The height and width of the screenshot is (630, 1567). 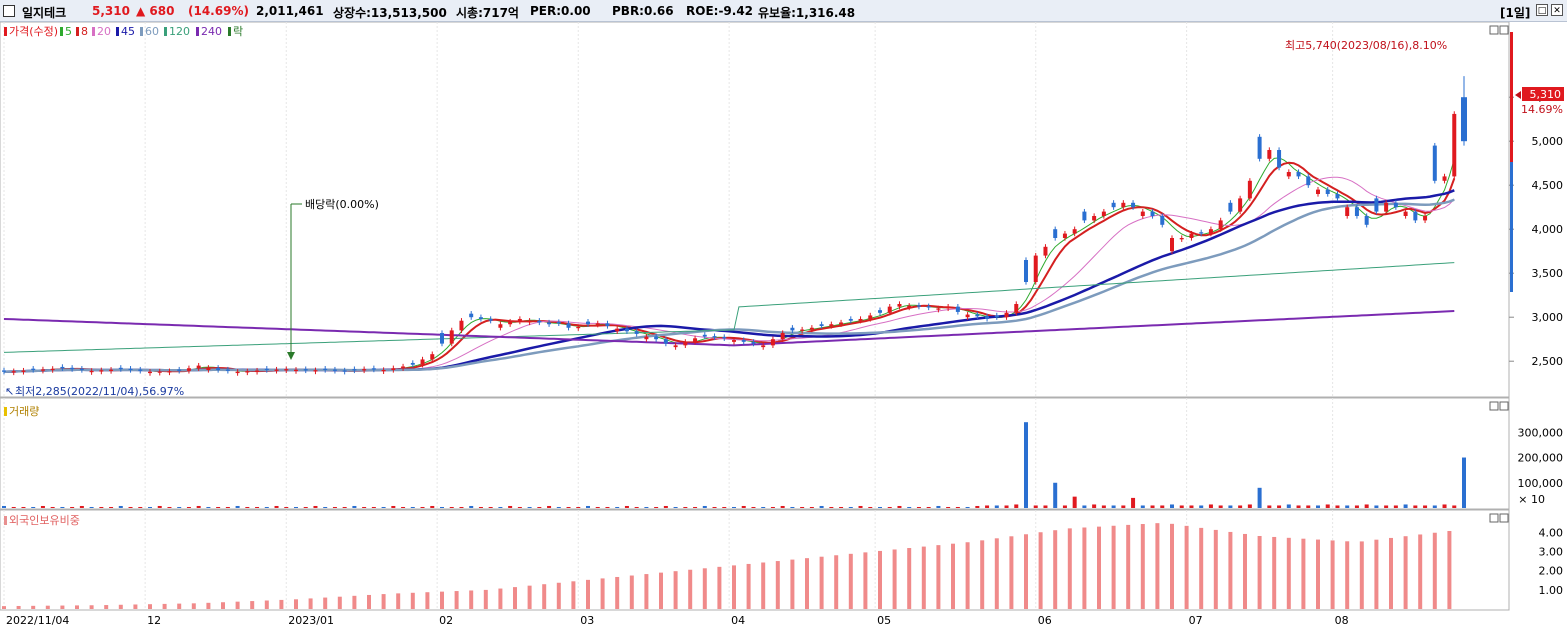 What do you see at coordinates (1542, 10) in the screenshot?
I see `maximize-icon: □` at bounding box center [1542, 10].